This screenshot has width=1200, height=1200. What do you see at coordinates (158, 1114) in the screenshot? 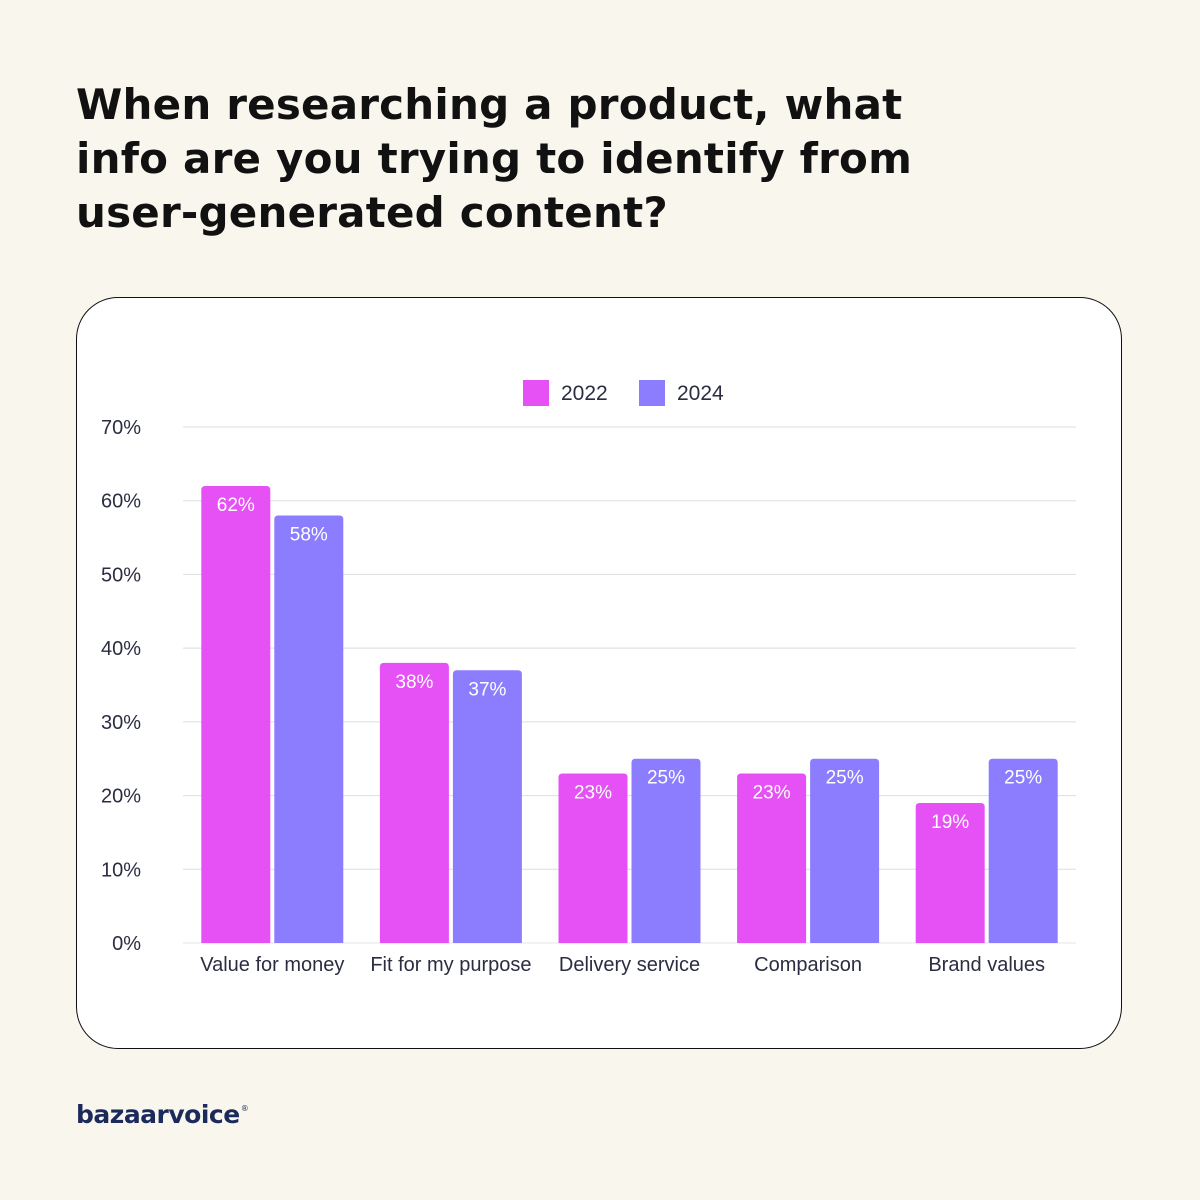
I see `brand-name: bazaarvoice` at bounding box center [158, 1114].